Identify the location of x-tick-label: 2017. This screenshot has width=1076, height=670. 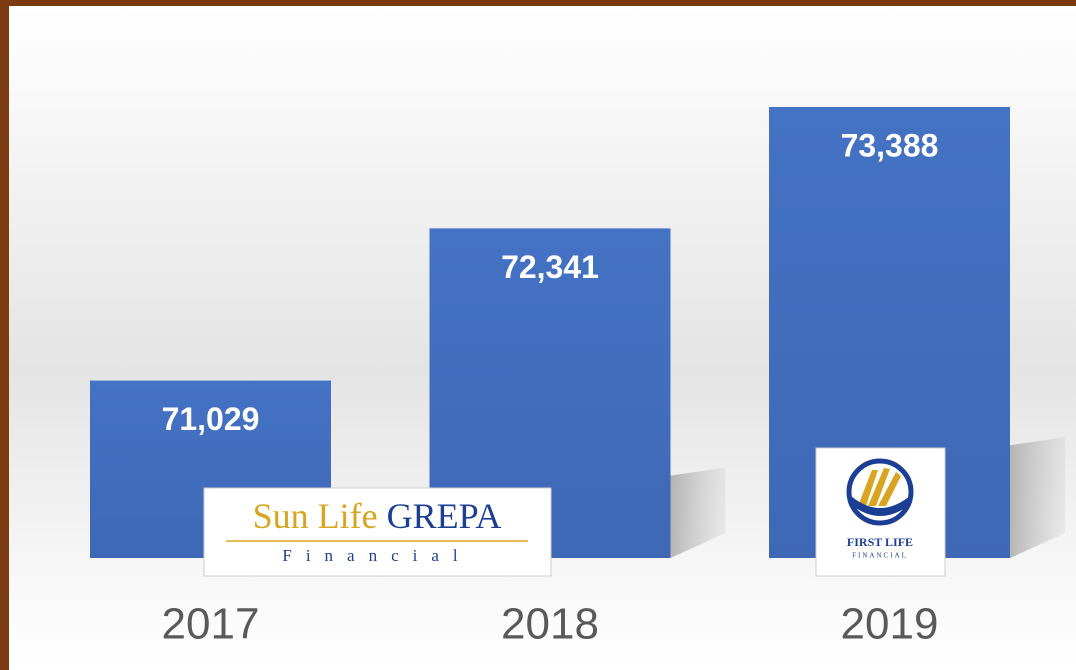
(211, 624).